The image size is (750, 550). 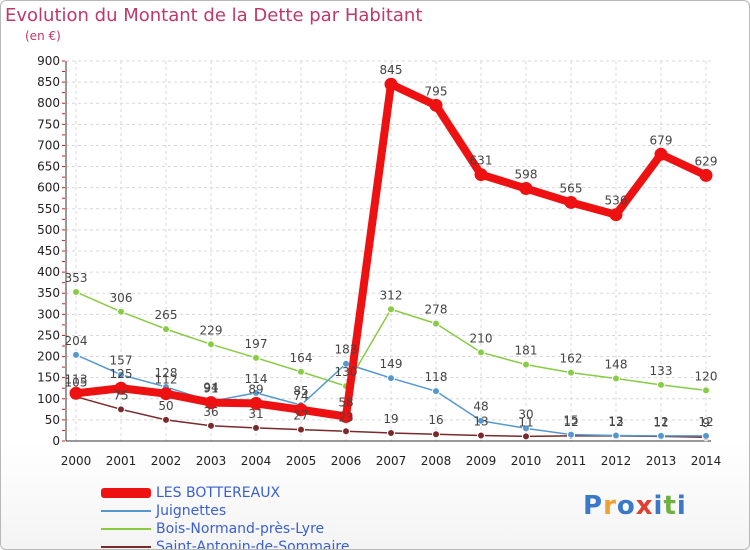 I want to click on logo-letter: P, so click(x=593, y=506).